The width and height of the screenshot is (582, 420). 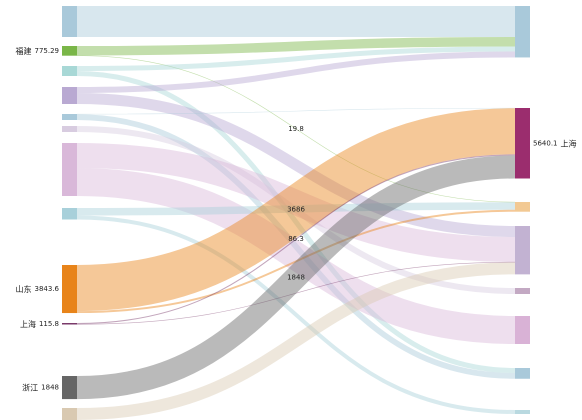 I want to click on node-value: 775.29, so click(x=47, y=51).